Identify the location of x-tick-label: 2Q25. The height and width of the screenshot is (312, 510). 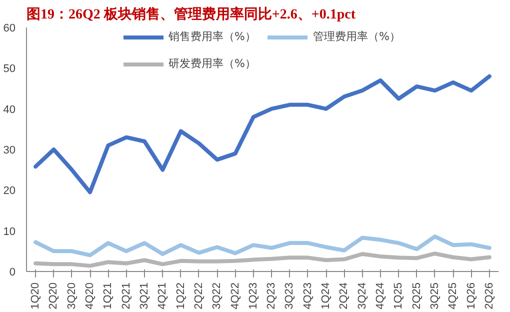
(416, 296).